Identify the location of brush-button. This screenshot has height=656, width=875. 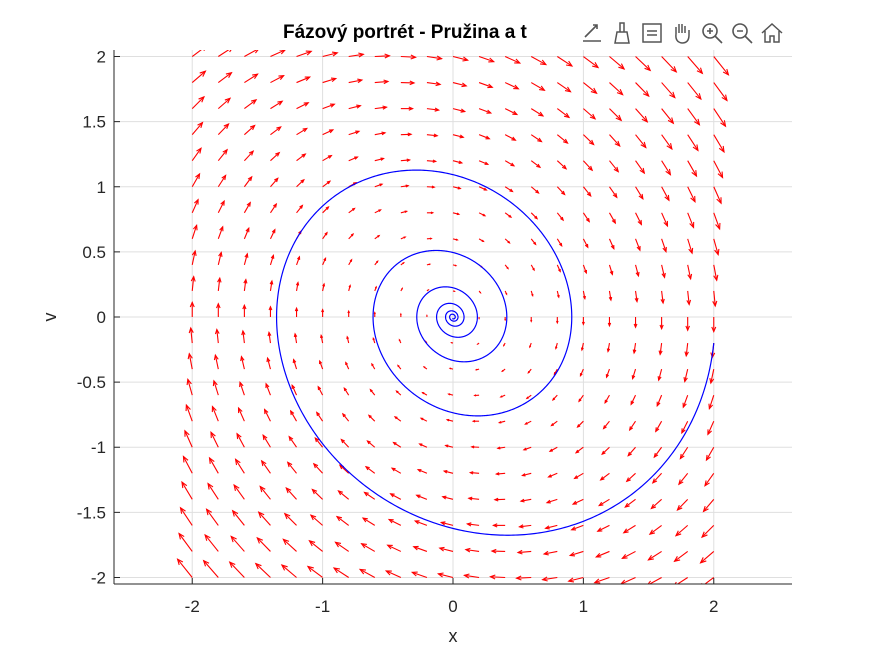
(622, 33).